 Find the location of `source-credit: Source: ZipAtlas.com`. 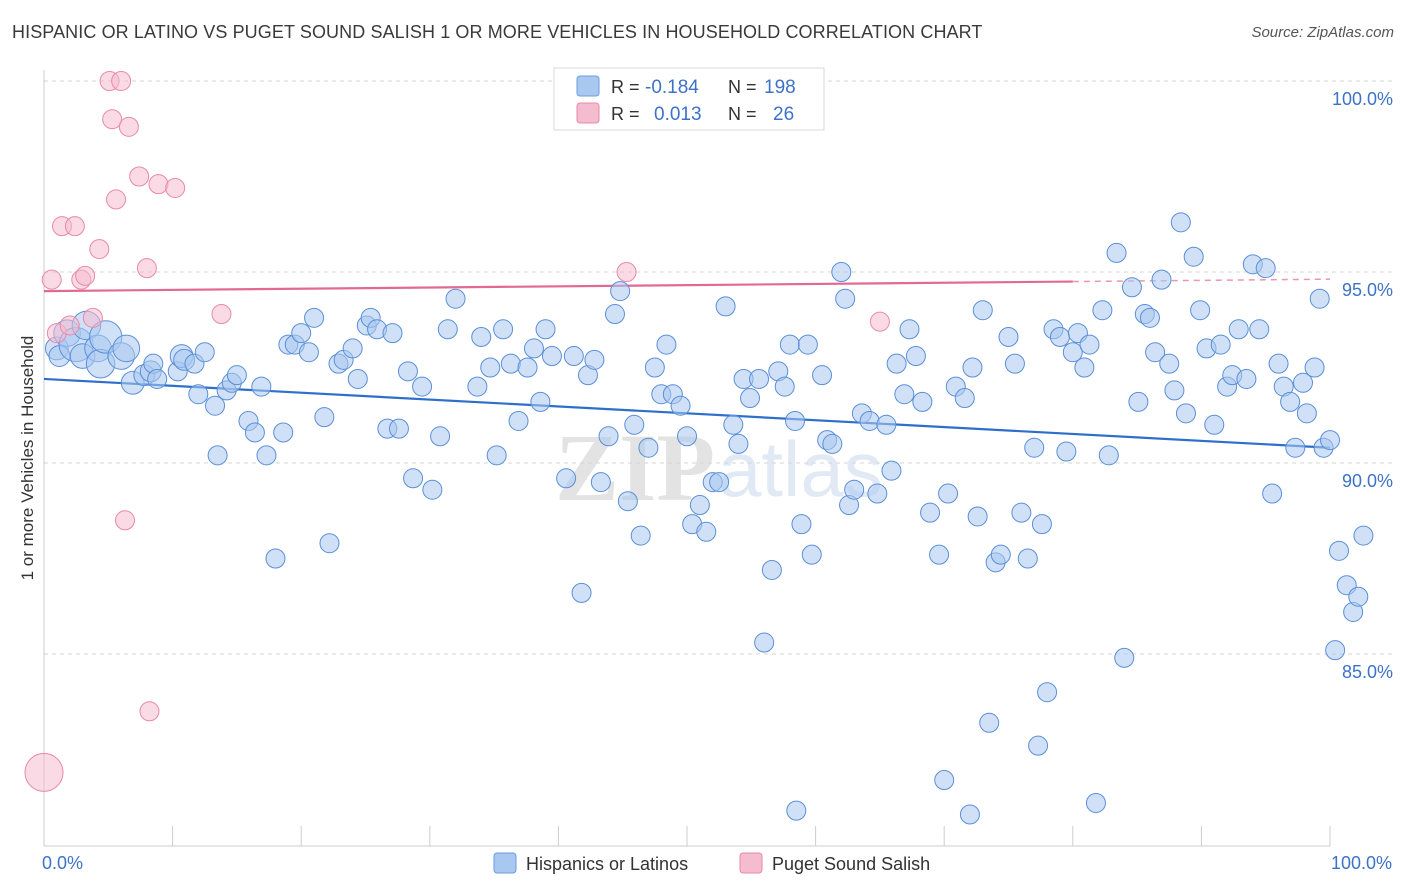

source-credit: Source: ZipAtlas.com is located at coordinates (1322, 32).